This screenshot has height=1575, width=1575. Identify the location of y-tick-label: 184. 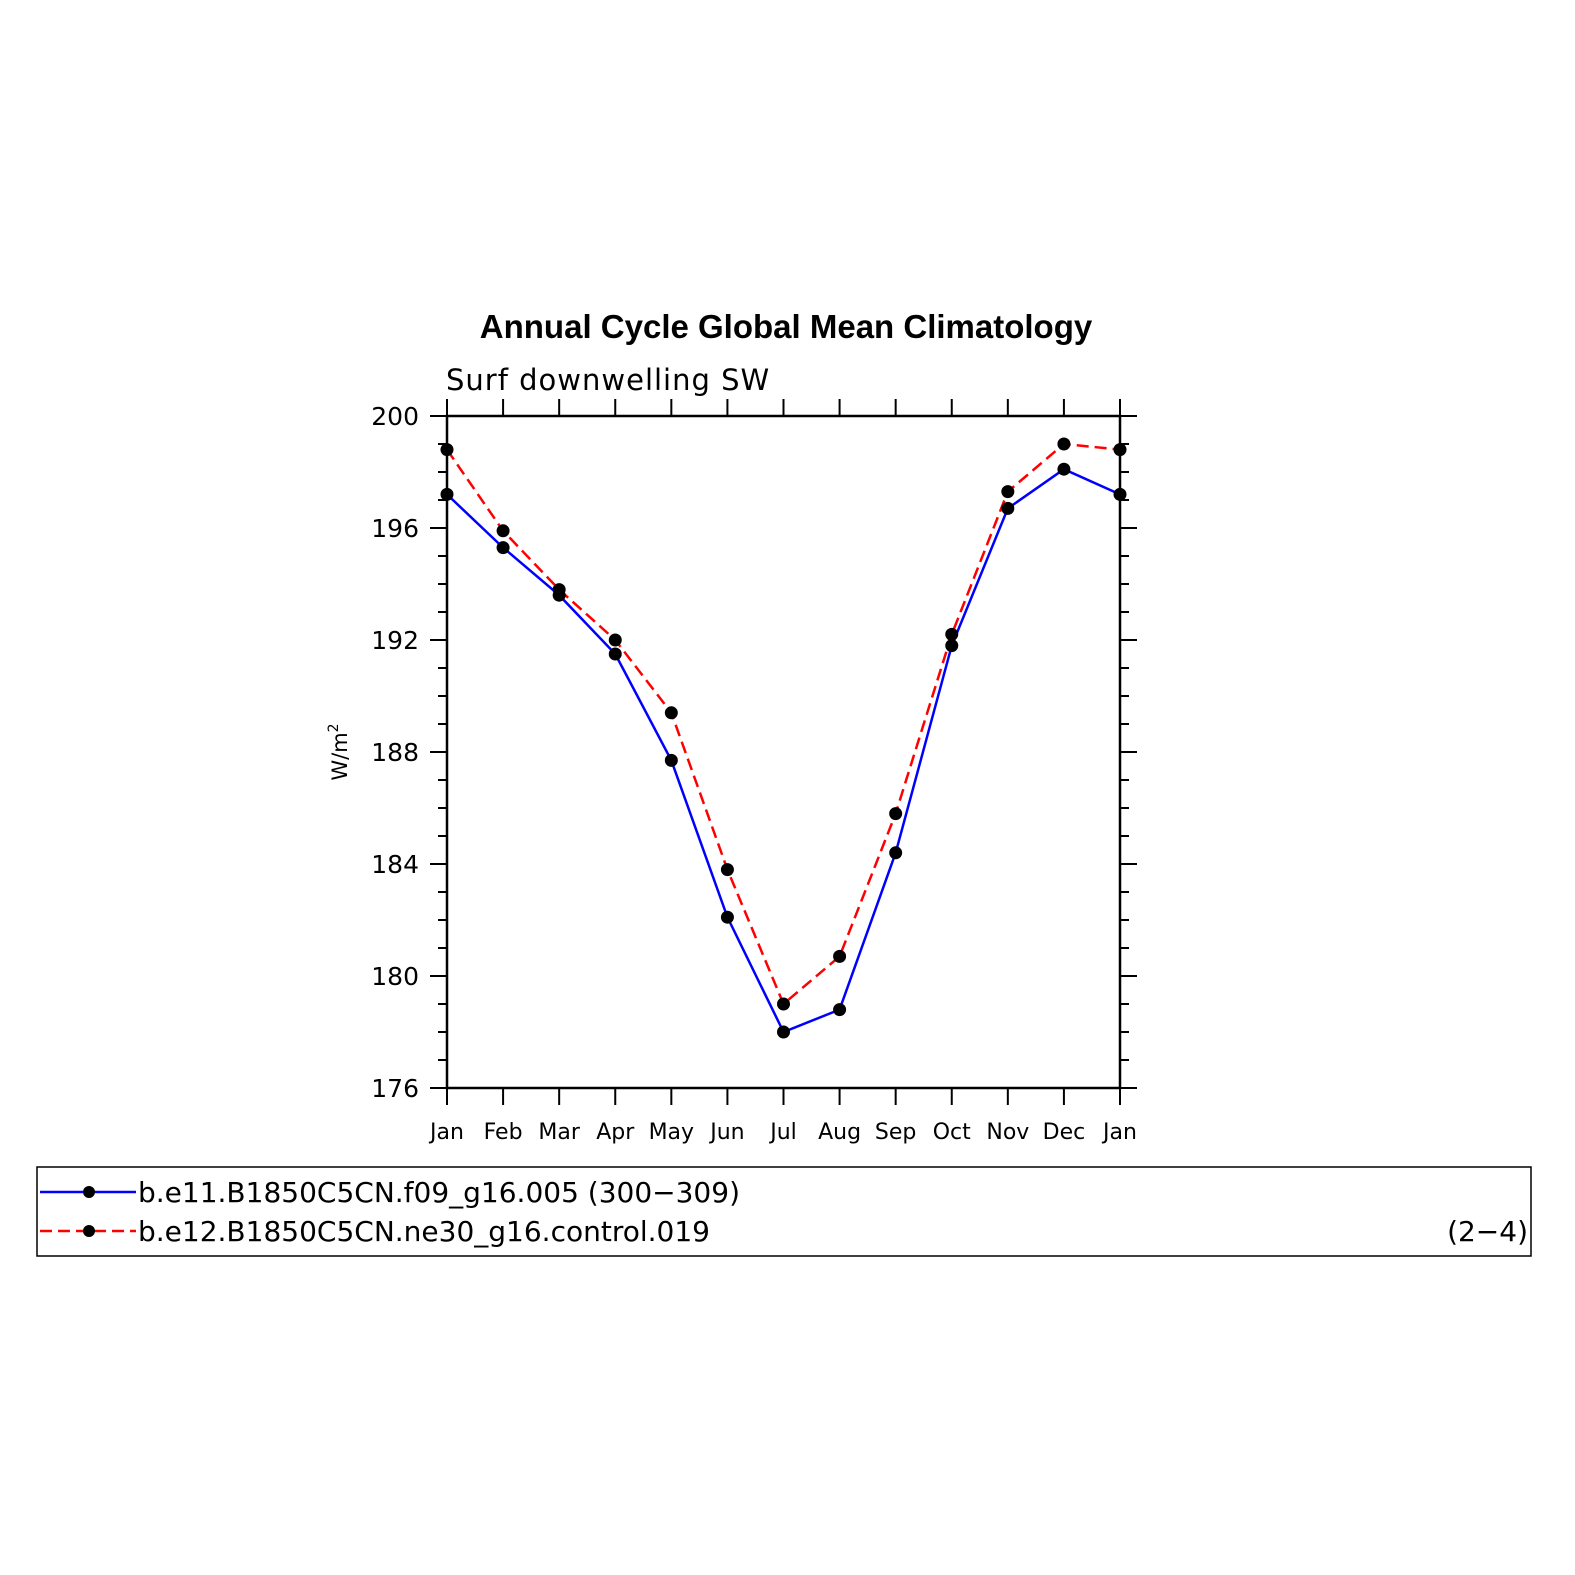
(395, 864).